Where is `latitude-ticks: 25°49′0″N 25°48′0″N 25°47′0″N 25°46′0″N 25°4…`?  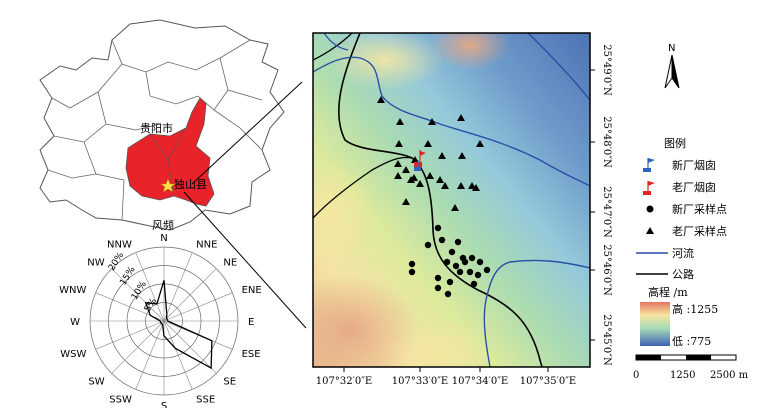
latitude-ticks: 25°49′0″N 25°48′0″N 25°47′0″N 25°46′0″N 25°4… is located at coordinates (601, 205).